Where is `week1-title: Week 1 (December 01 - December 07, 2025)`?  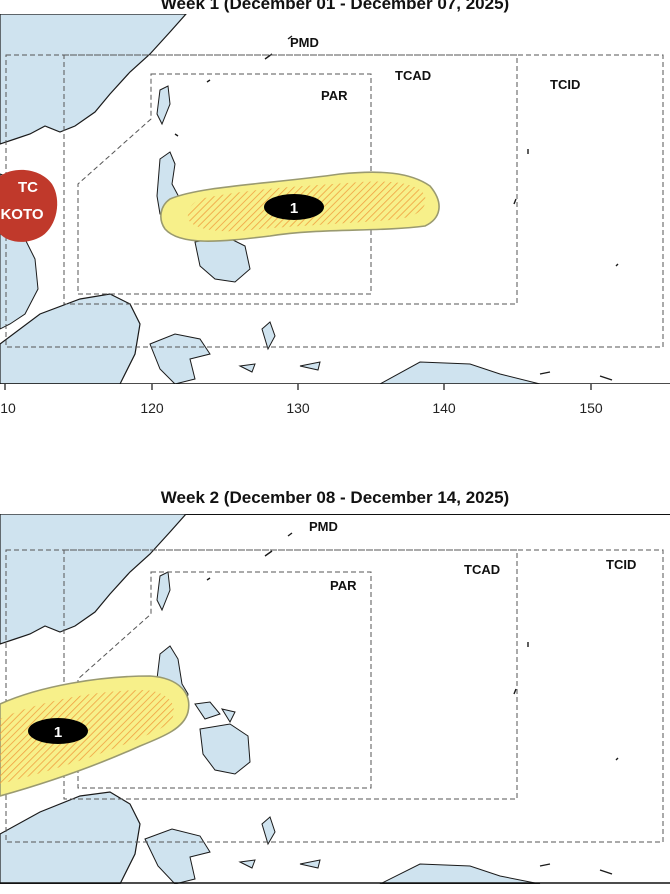 week1-title: Week 1 (December 01 - December 07, 2025) is located at coordinates (335, 6).